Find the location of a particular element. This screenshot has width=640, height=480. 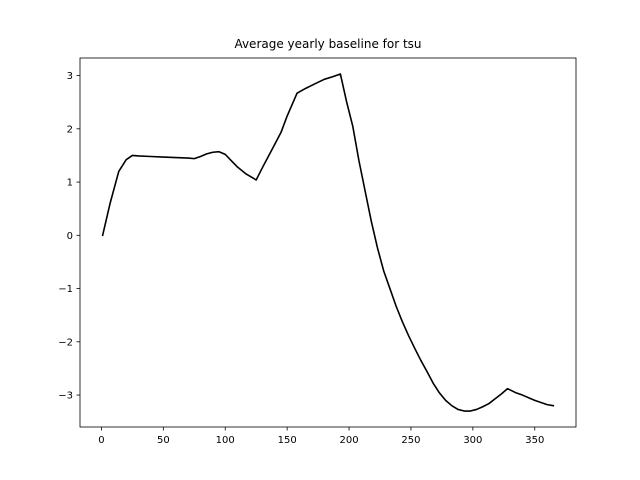

x-axis: 0 50 100 150 200 250 300 350 is located at coordinates (321, 436).